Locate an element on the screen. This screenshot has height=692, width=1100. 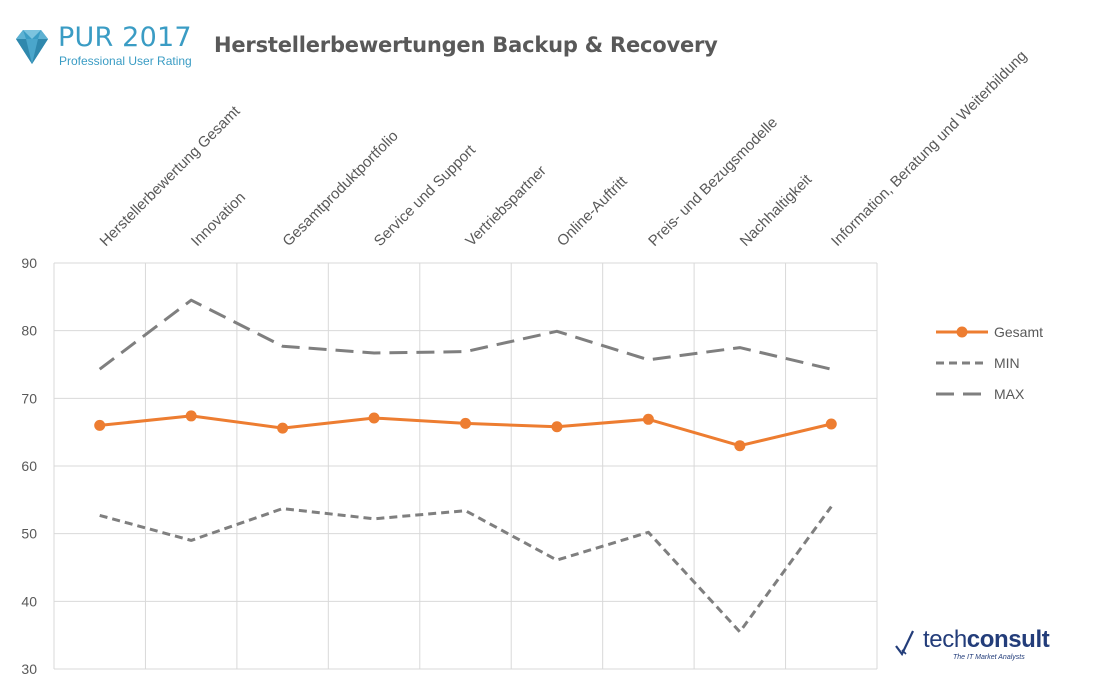
diamond-icon is located at coordinates (32, 47).